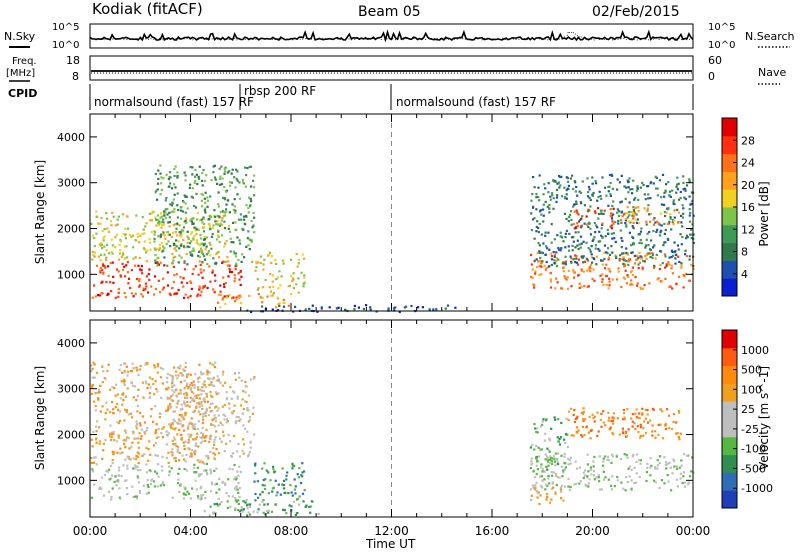 Image resolution: width=800 pixels, height=554 pixels. Describe the element at coordinates (291, 531) in the screenshot. I see `x-tick-label: 08:00` at that location.